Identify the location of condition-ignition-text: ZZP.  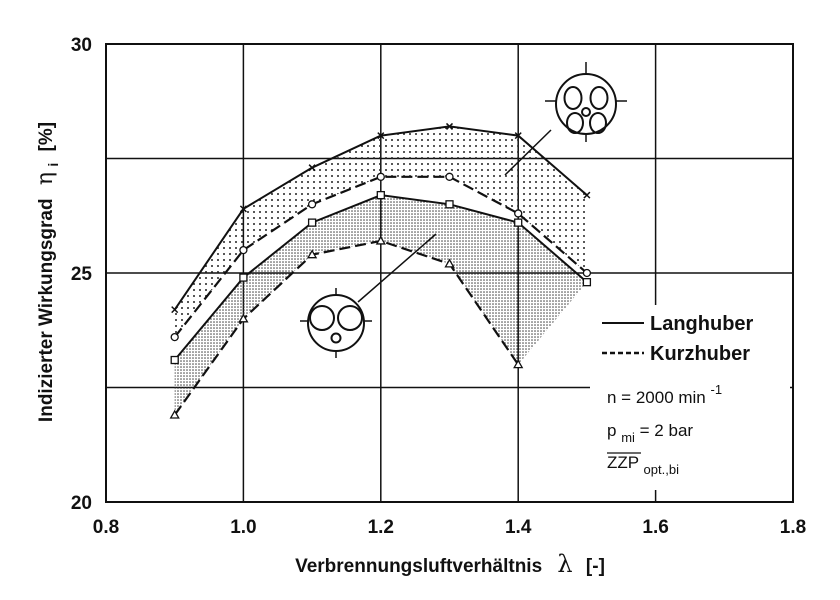
(623, 462).